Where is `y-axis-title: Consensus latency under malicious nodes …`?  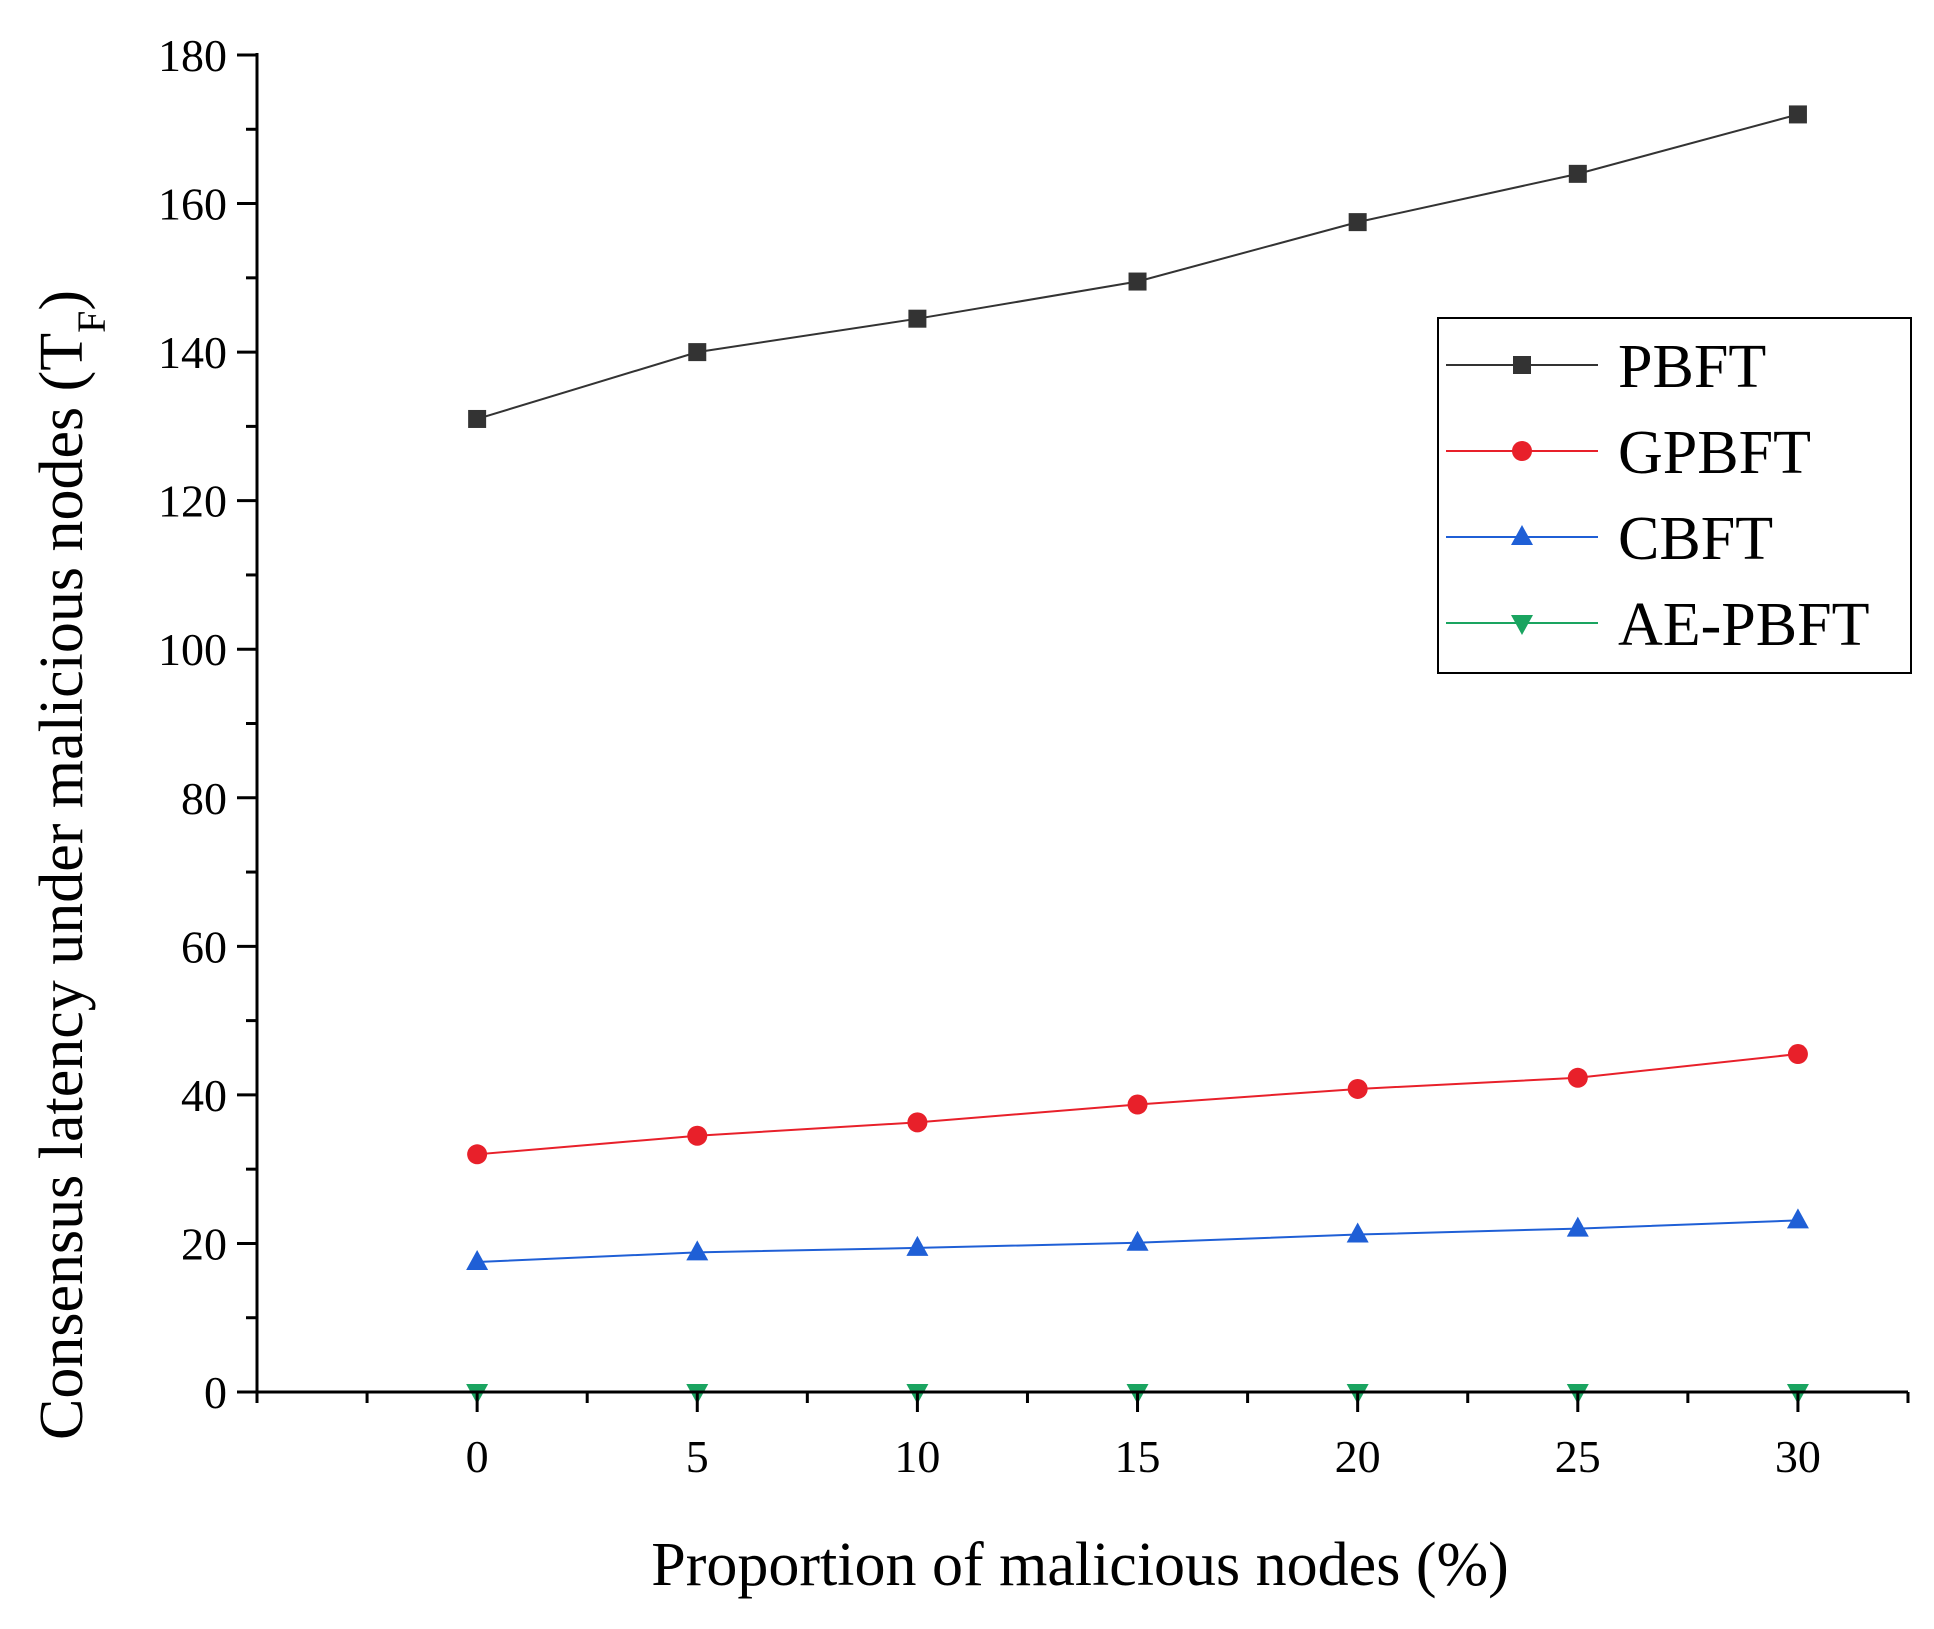 y-axis-title: Consensus latency under malicious nodes … is located at coordinates (71, 865).